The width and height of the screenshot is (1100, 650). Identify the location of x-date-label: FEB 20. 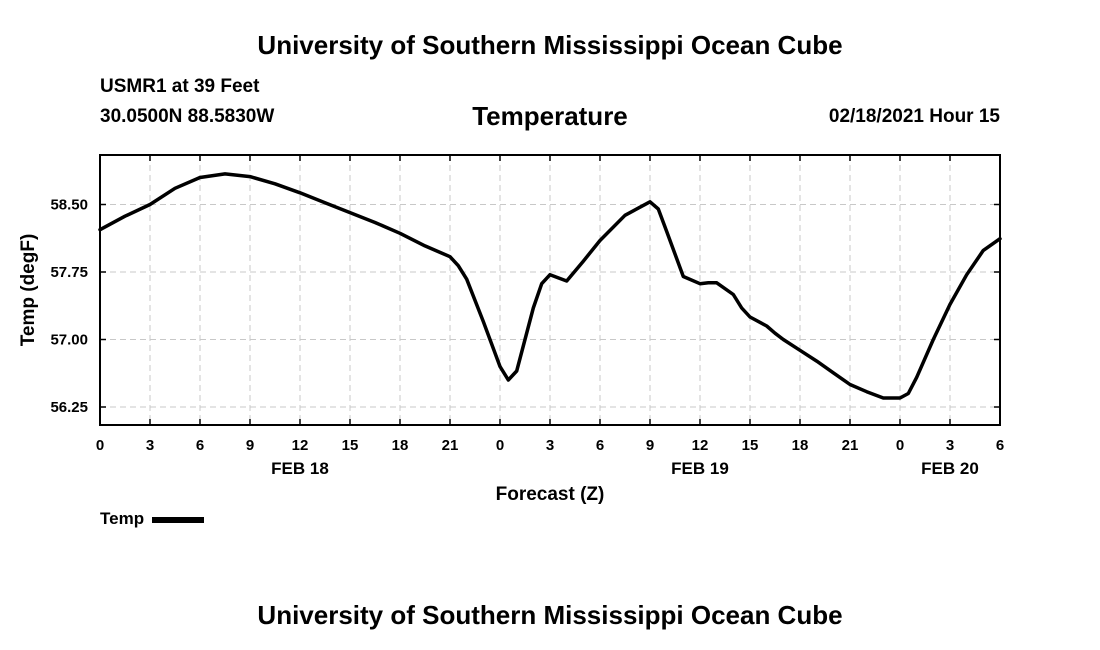
(950, 468).